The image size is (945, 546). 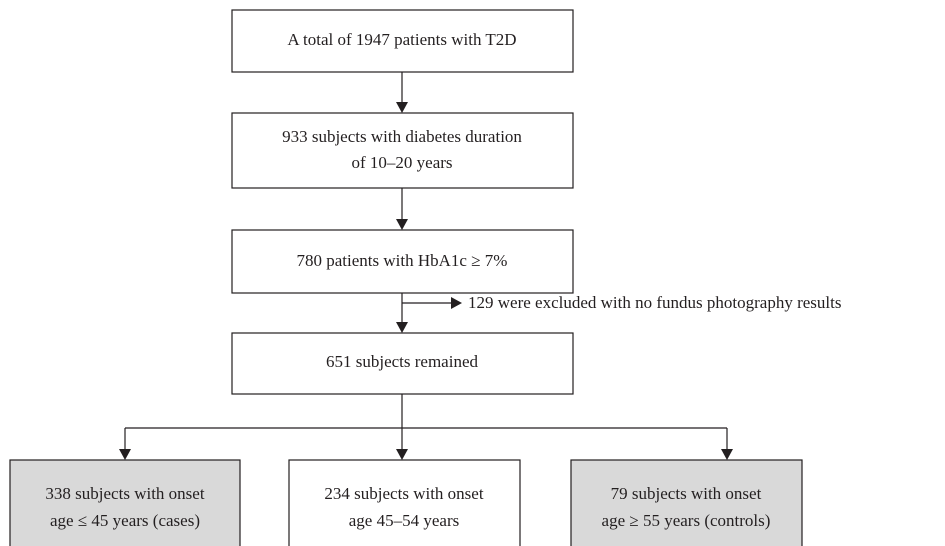 I want to click on node-text: 79 subjects with onset, so click(x=686, y=493).